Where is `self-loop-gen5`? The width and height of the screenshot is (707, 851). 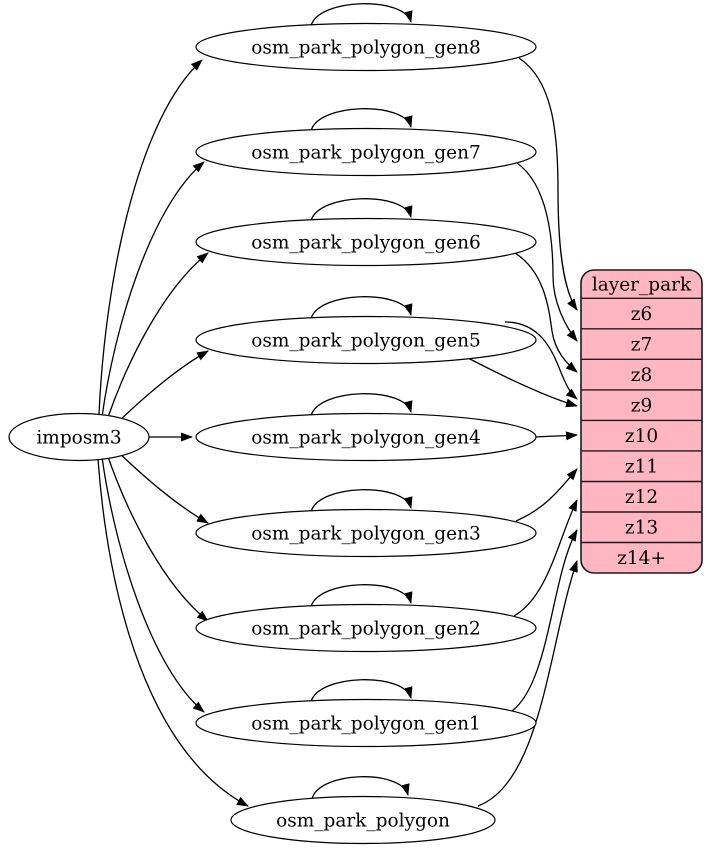
self-loop-gen5 is located at coordinates (361, 308).